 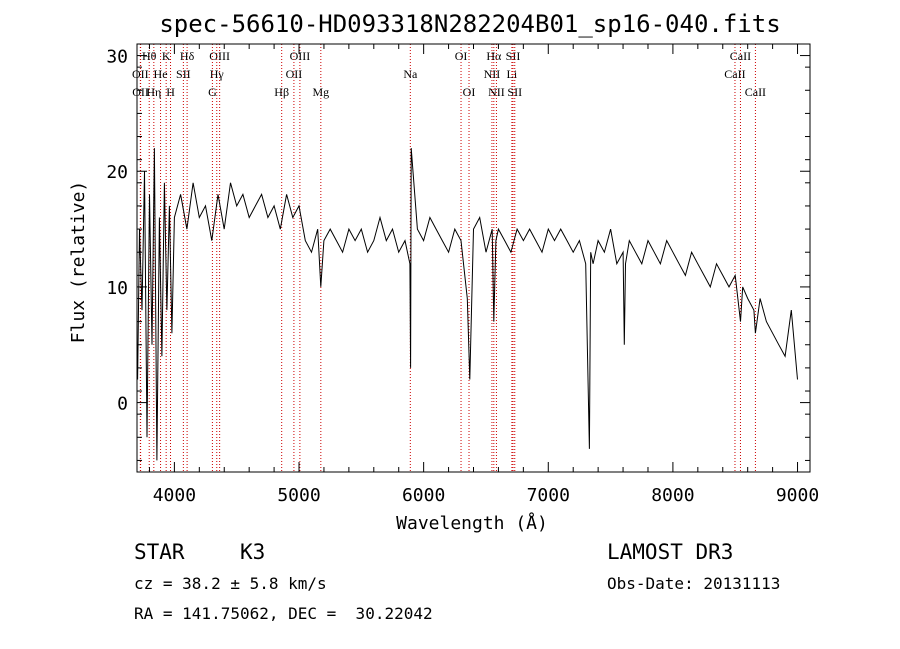 I want to click on line-marker-label: Hβ, so click(x=281, y=92).